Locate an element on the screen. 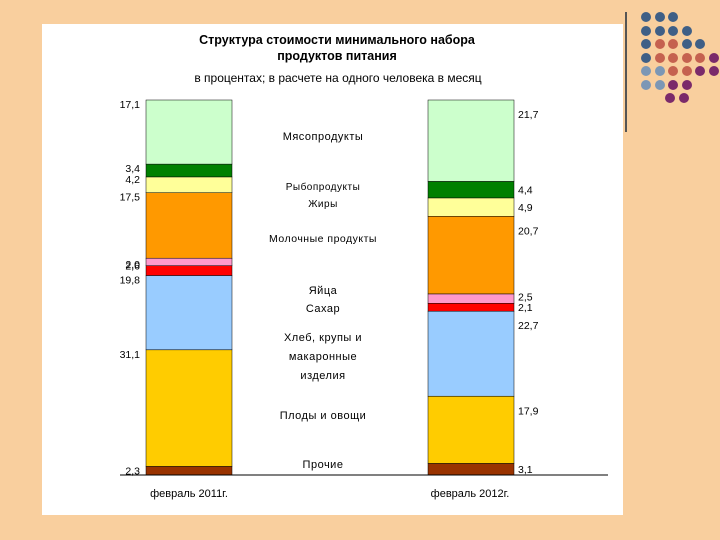 This screenshot has width=720, height=540. series-name-label: Плоды и овощи is located at coordinates (323, 416).